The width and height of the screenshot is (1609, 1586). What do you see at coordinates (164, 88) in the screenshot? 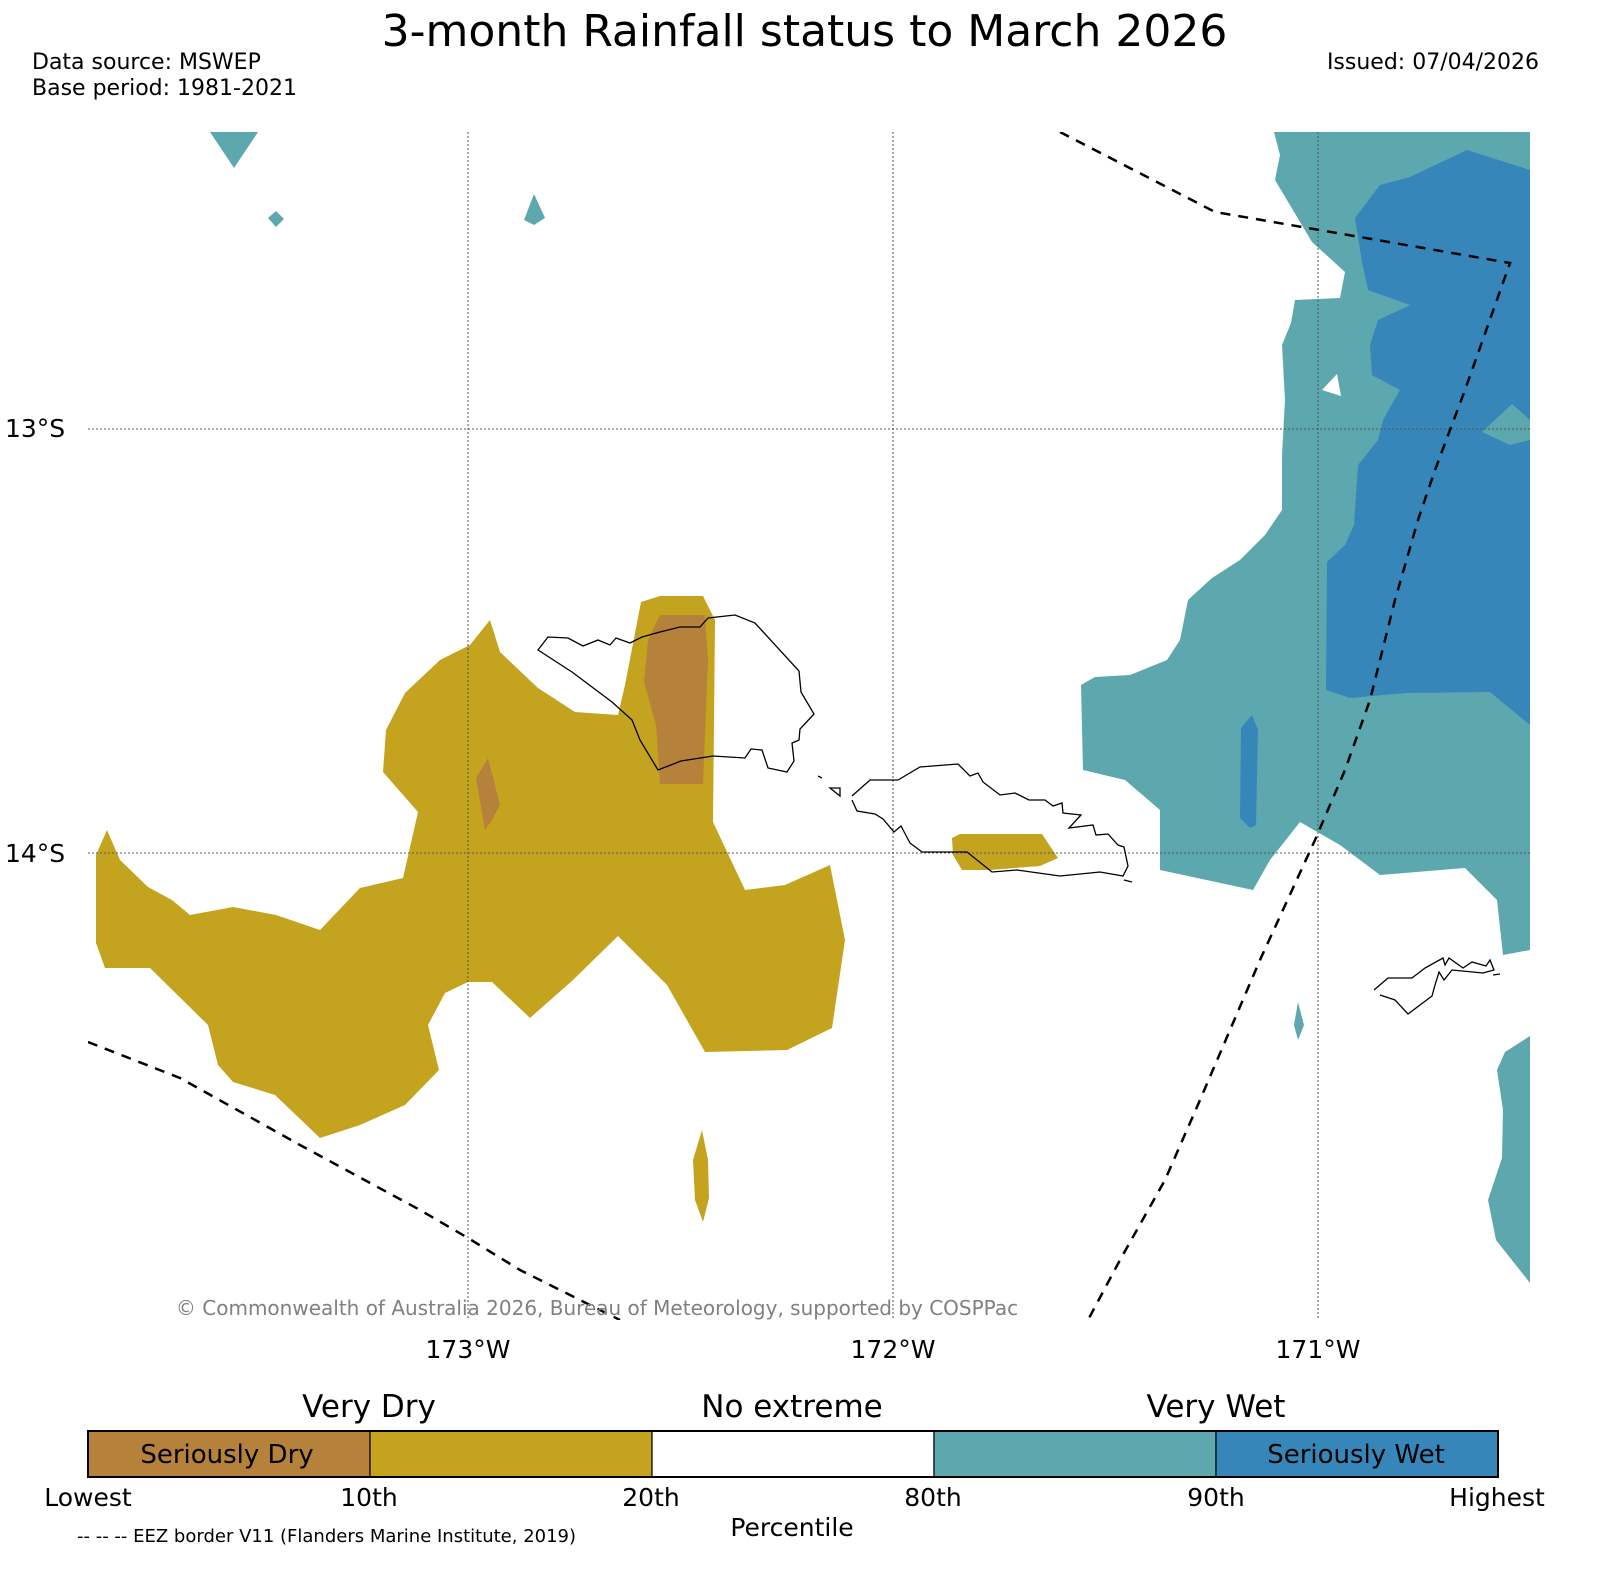
I see `base-period: Base period: 1981-2021` at bounding box center [164, 88].